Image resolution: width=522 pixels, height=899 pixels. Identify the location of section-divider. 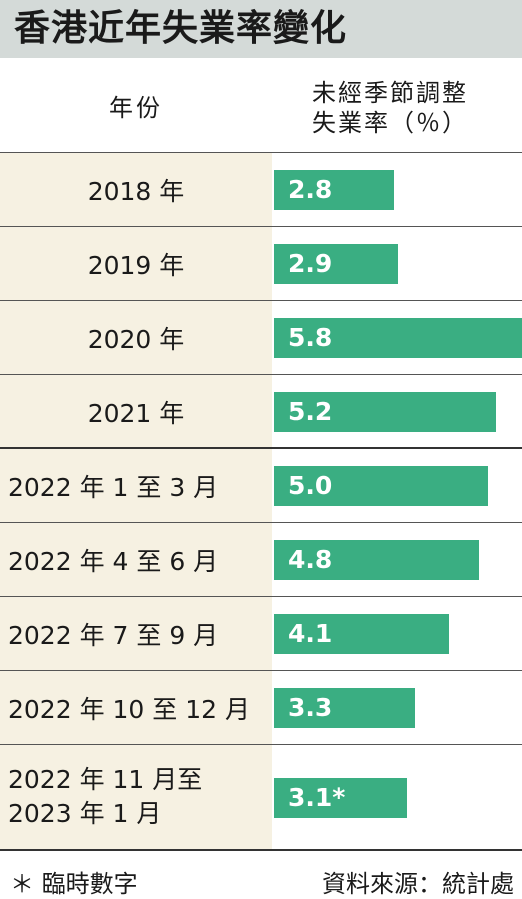
(261, 448).